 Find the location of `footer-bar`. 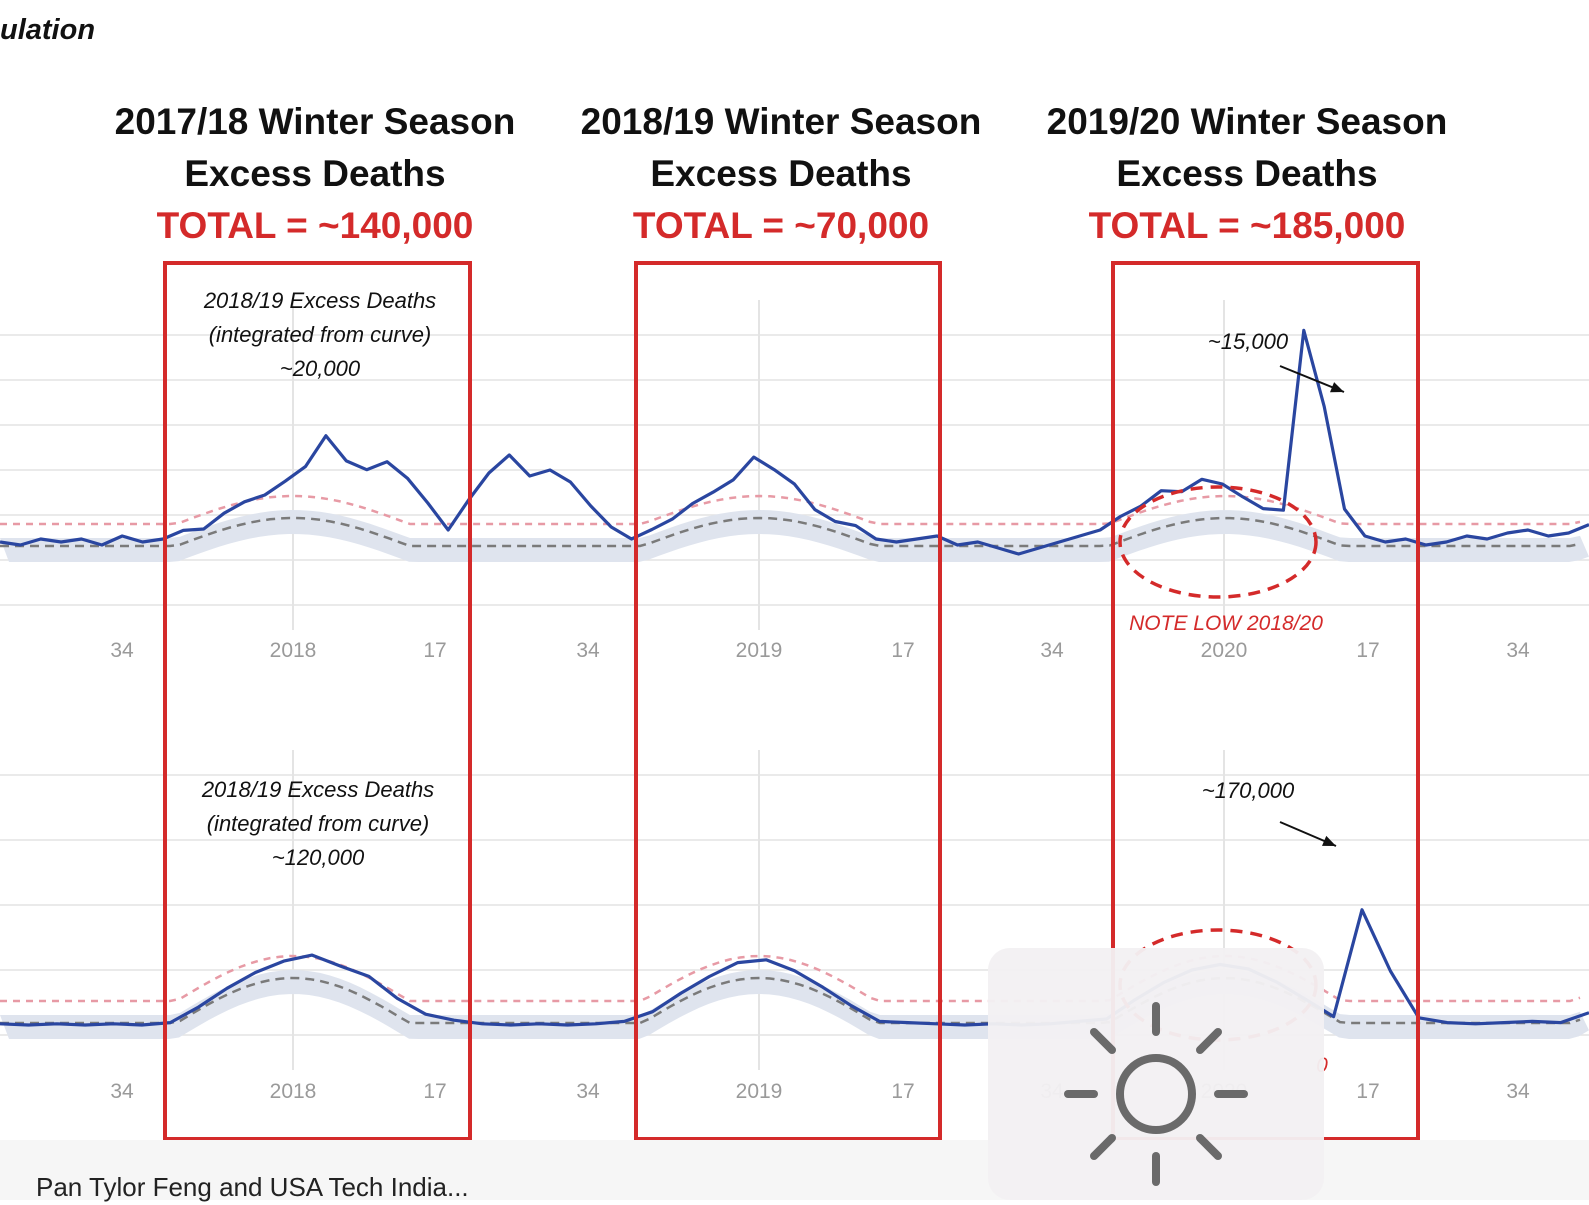

footer-bar is located at coordinates (794, 1170).